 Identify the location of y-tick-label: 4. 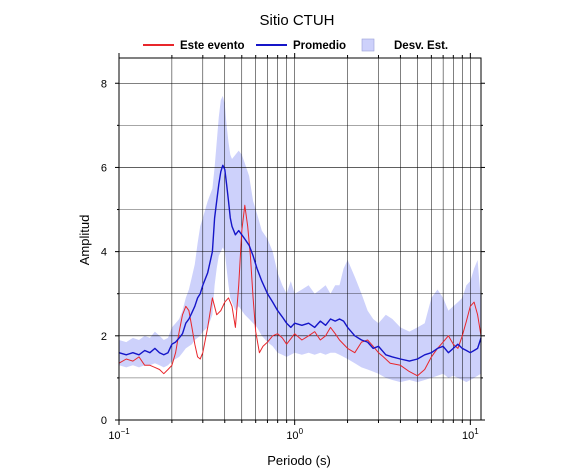
(104, 253).